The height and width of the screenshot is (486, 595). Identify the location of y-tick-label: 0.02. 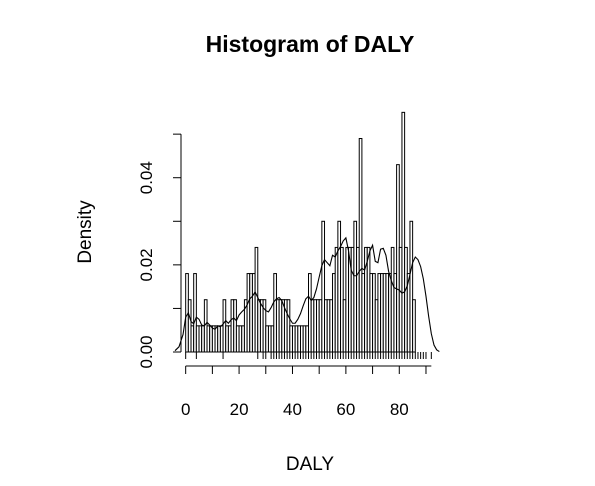
(146, 264).